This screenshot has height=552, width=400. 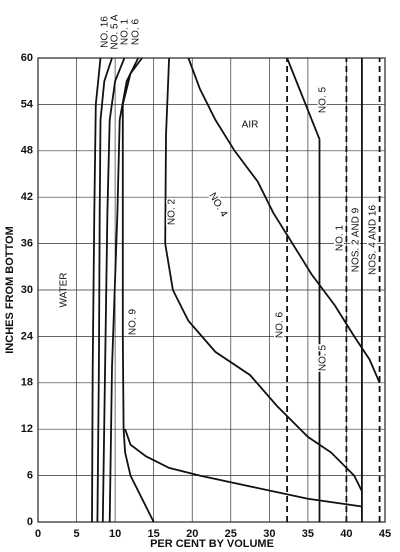 What do you see at coordinates (27, 58) in the screenshot?
I see `y-tick-label: 60` at bounding box center [27, 58].